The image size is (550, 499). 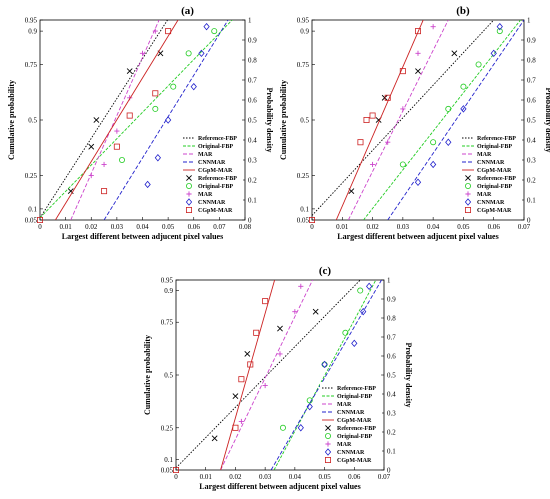 I want to click on y-right-tick-label: 0.1, so click(x=391, y=452).